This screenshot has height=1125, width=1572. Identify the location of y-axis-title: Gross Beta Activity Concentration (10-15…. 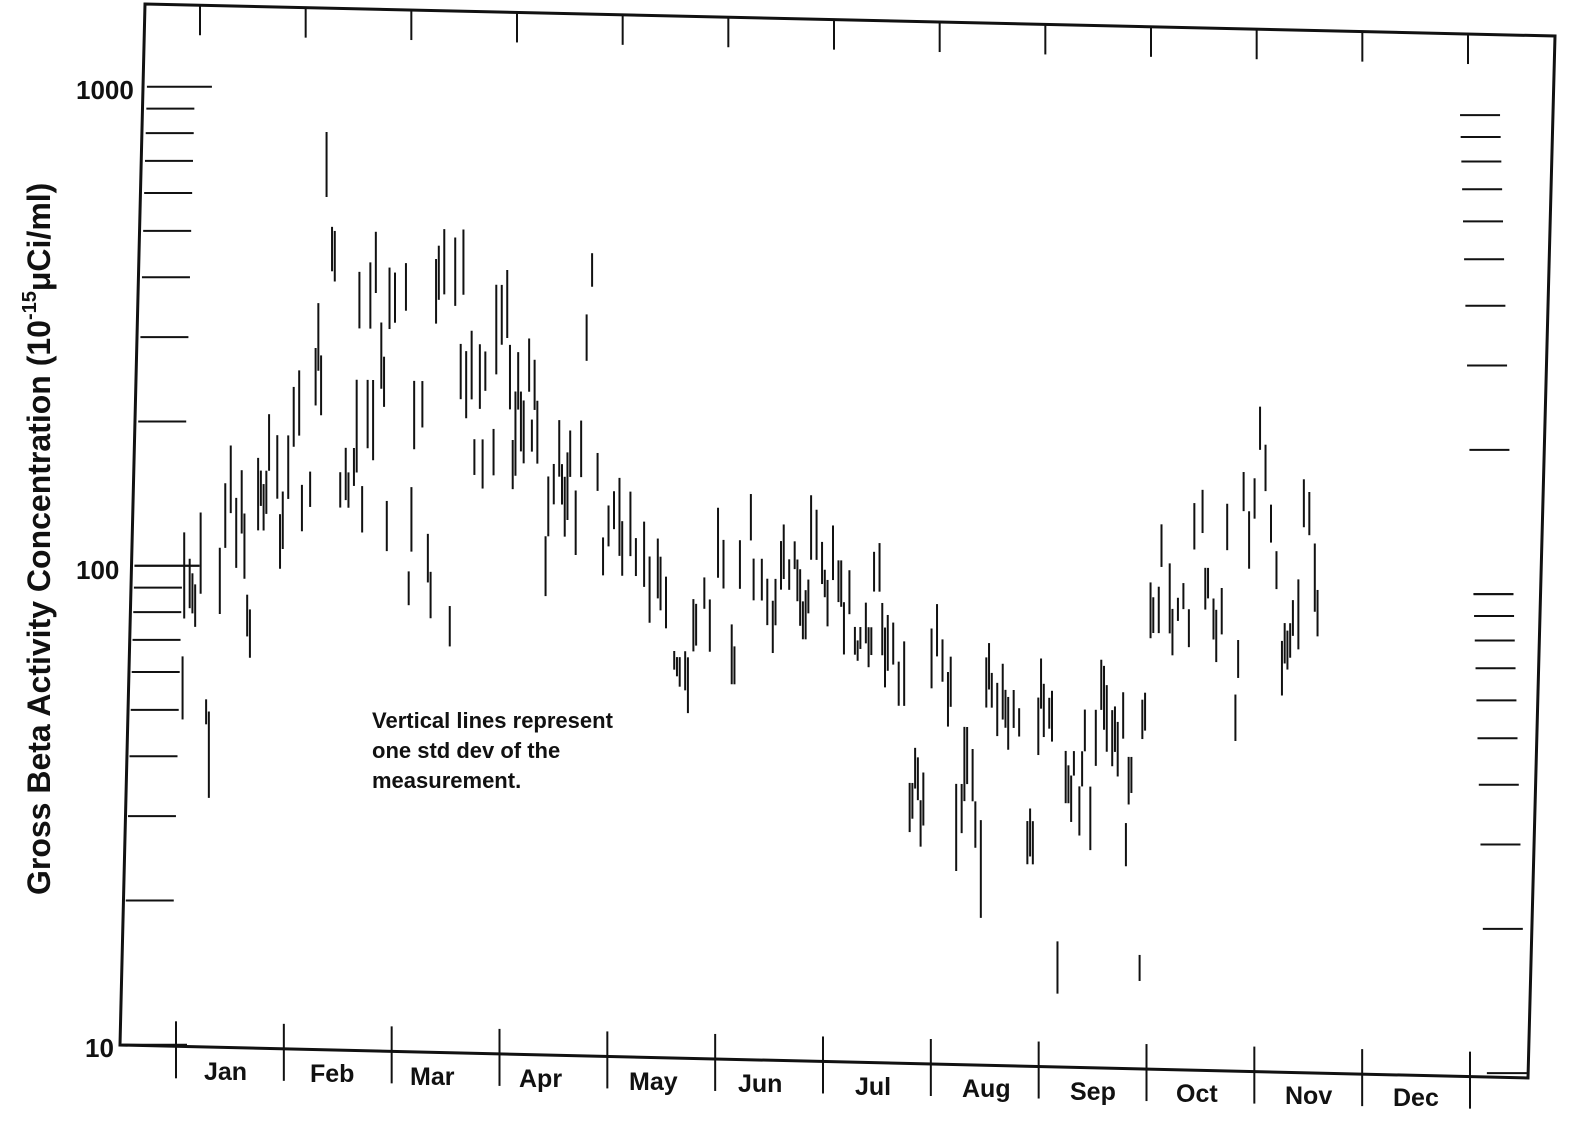
(38, 539).